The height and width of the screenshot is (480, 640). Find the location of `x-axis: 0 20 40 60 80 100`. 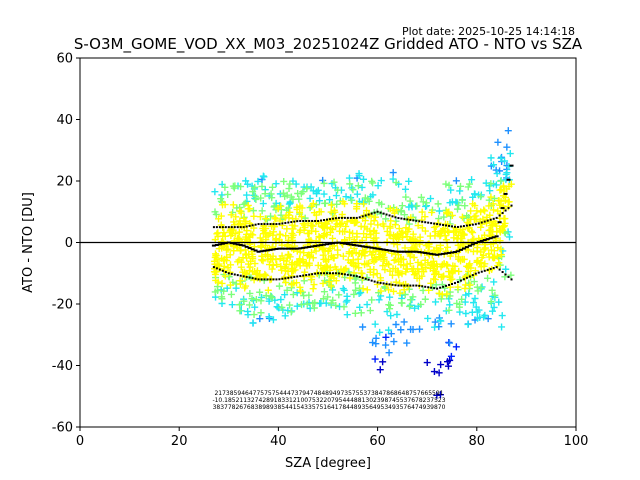

x-axis: 0 20 40 60 80 100 is located at coordinates (332, 438).